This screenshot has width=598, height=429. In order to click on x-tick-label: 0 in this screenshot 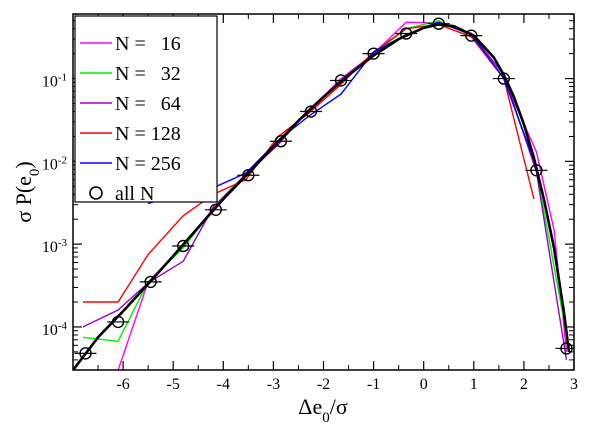, I will do `click(424, 384)`.